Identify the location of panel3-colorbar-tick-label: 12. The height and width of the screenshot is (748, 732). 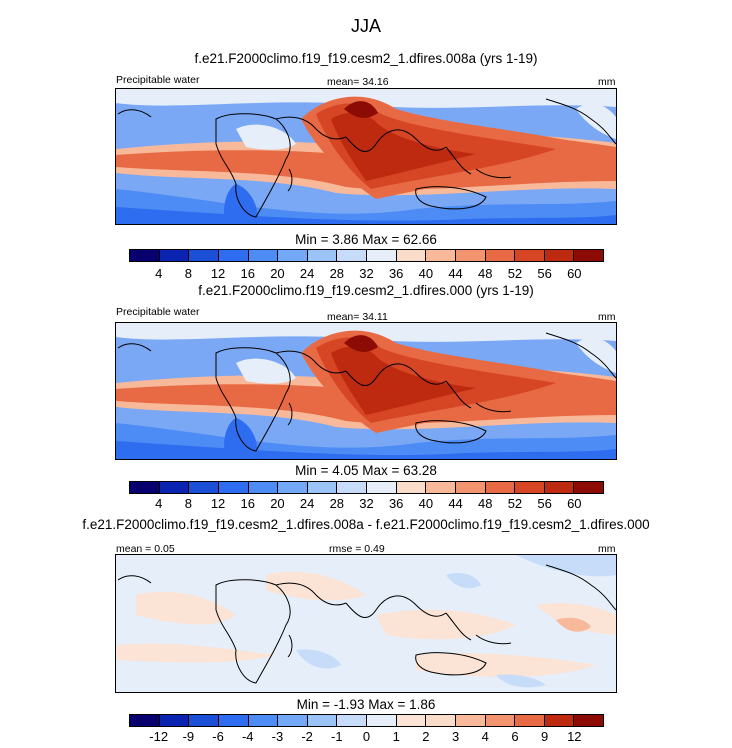
(574, 736).